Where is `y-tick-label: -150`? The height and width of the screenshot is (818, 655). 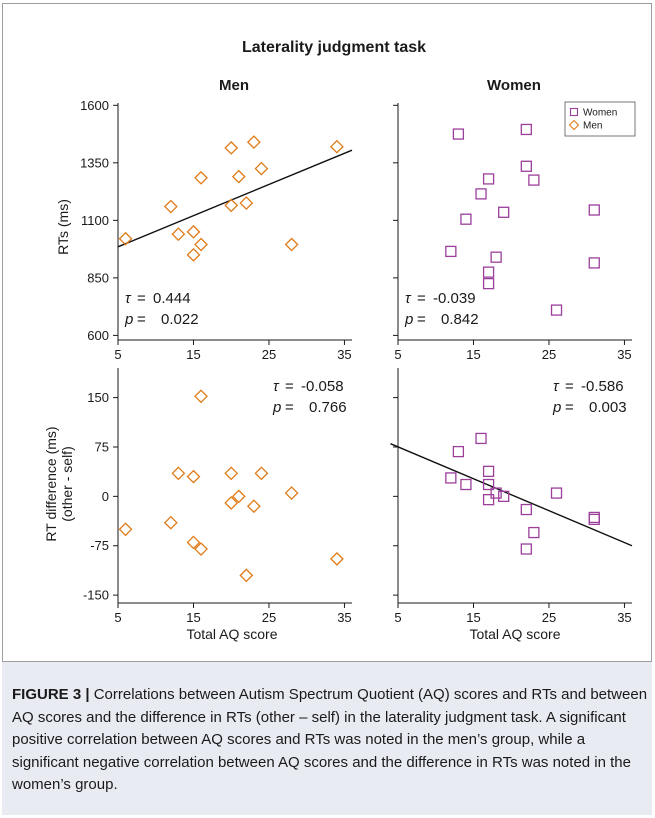
y-tick-label: -150 is located at coordinates (96, 595).